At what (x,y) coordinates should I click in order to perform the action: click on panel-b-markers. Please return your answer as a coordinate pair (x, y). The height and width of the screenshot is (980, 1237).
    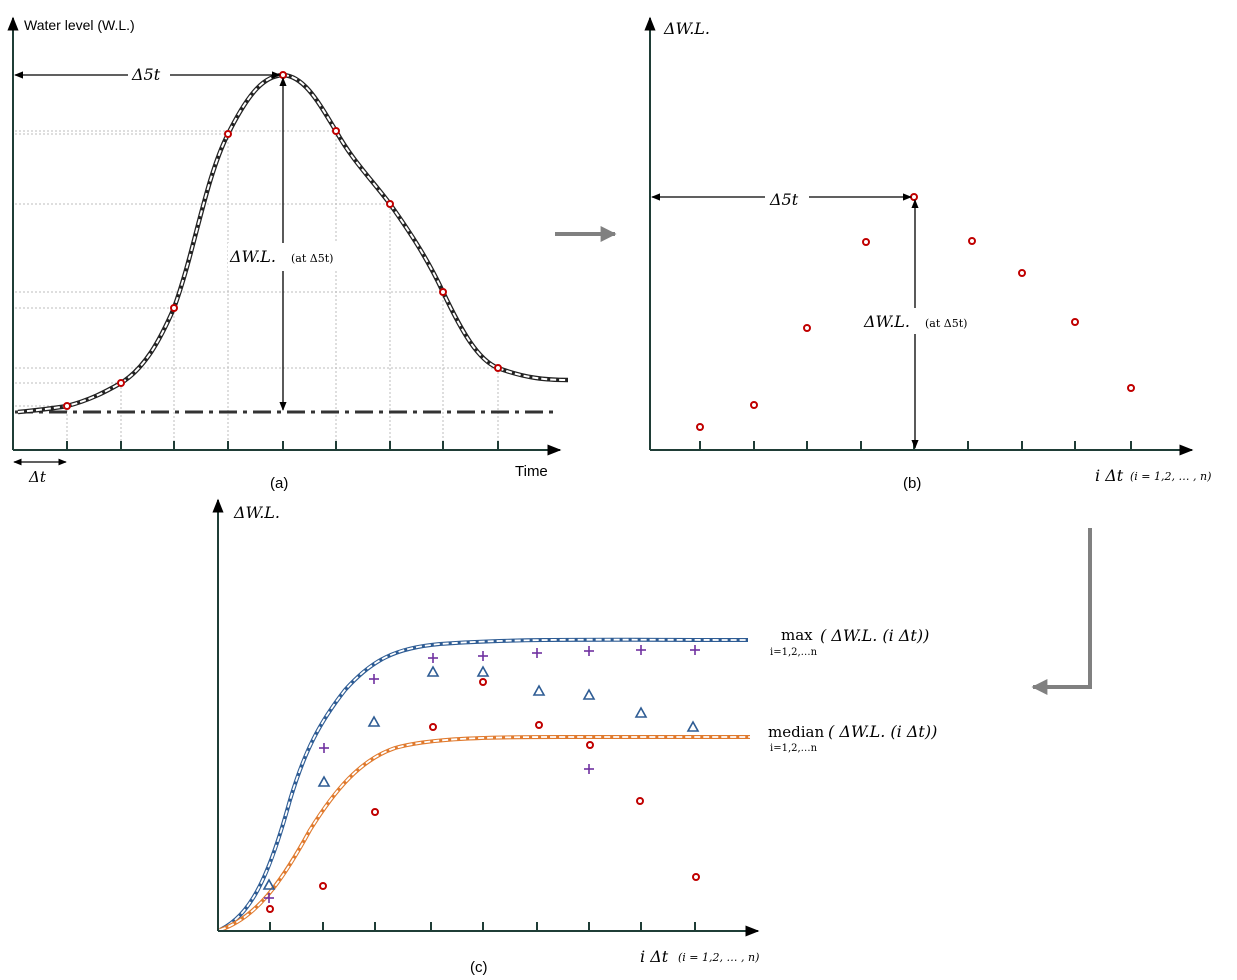
    Looking at the image, I should click on (915, 312).